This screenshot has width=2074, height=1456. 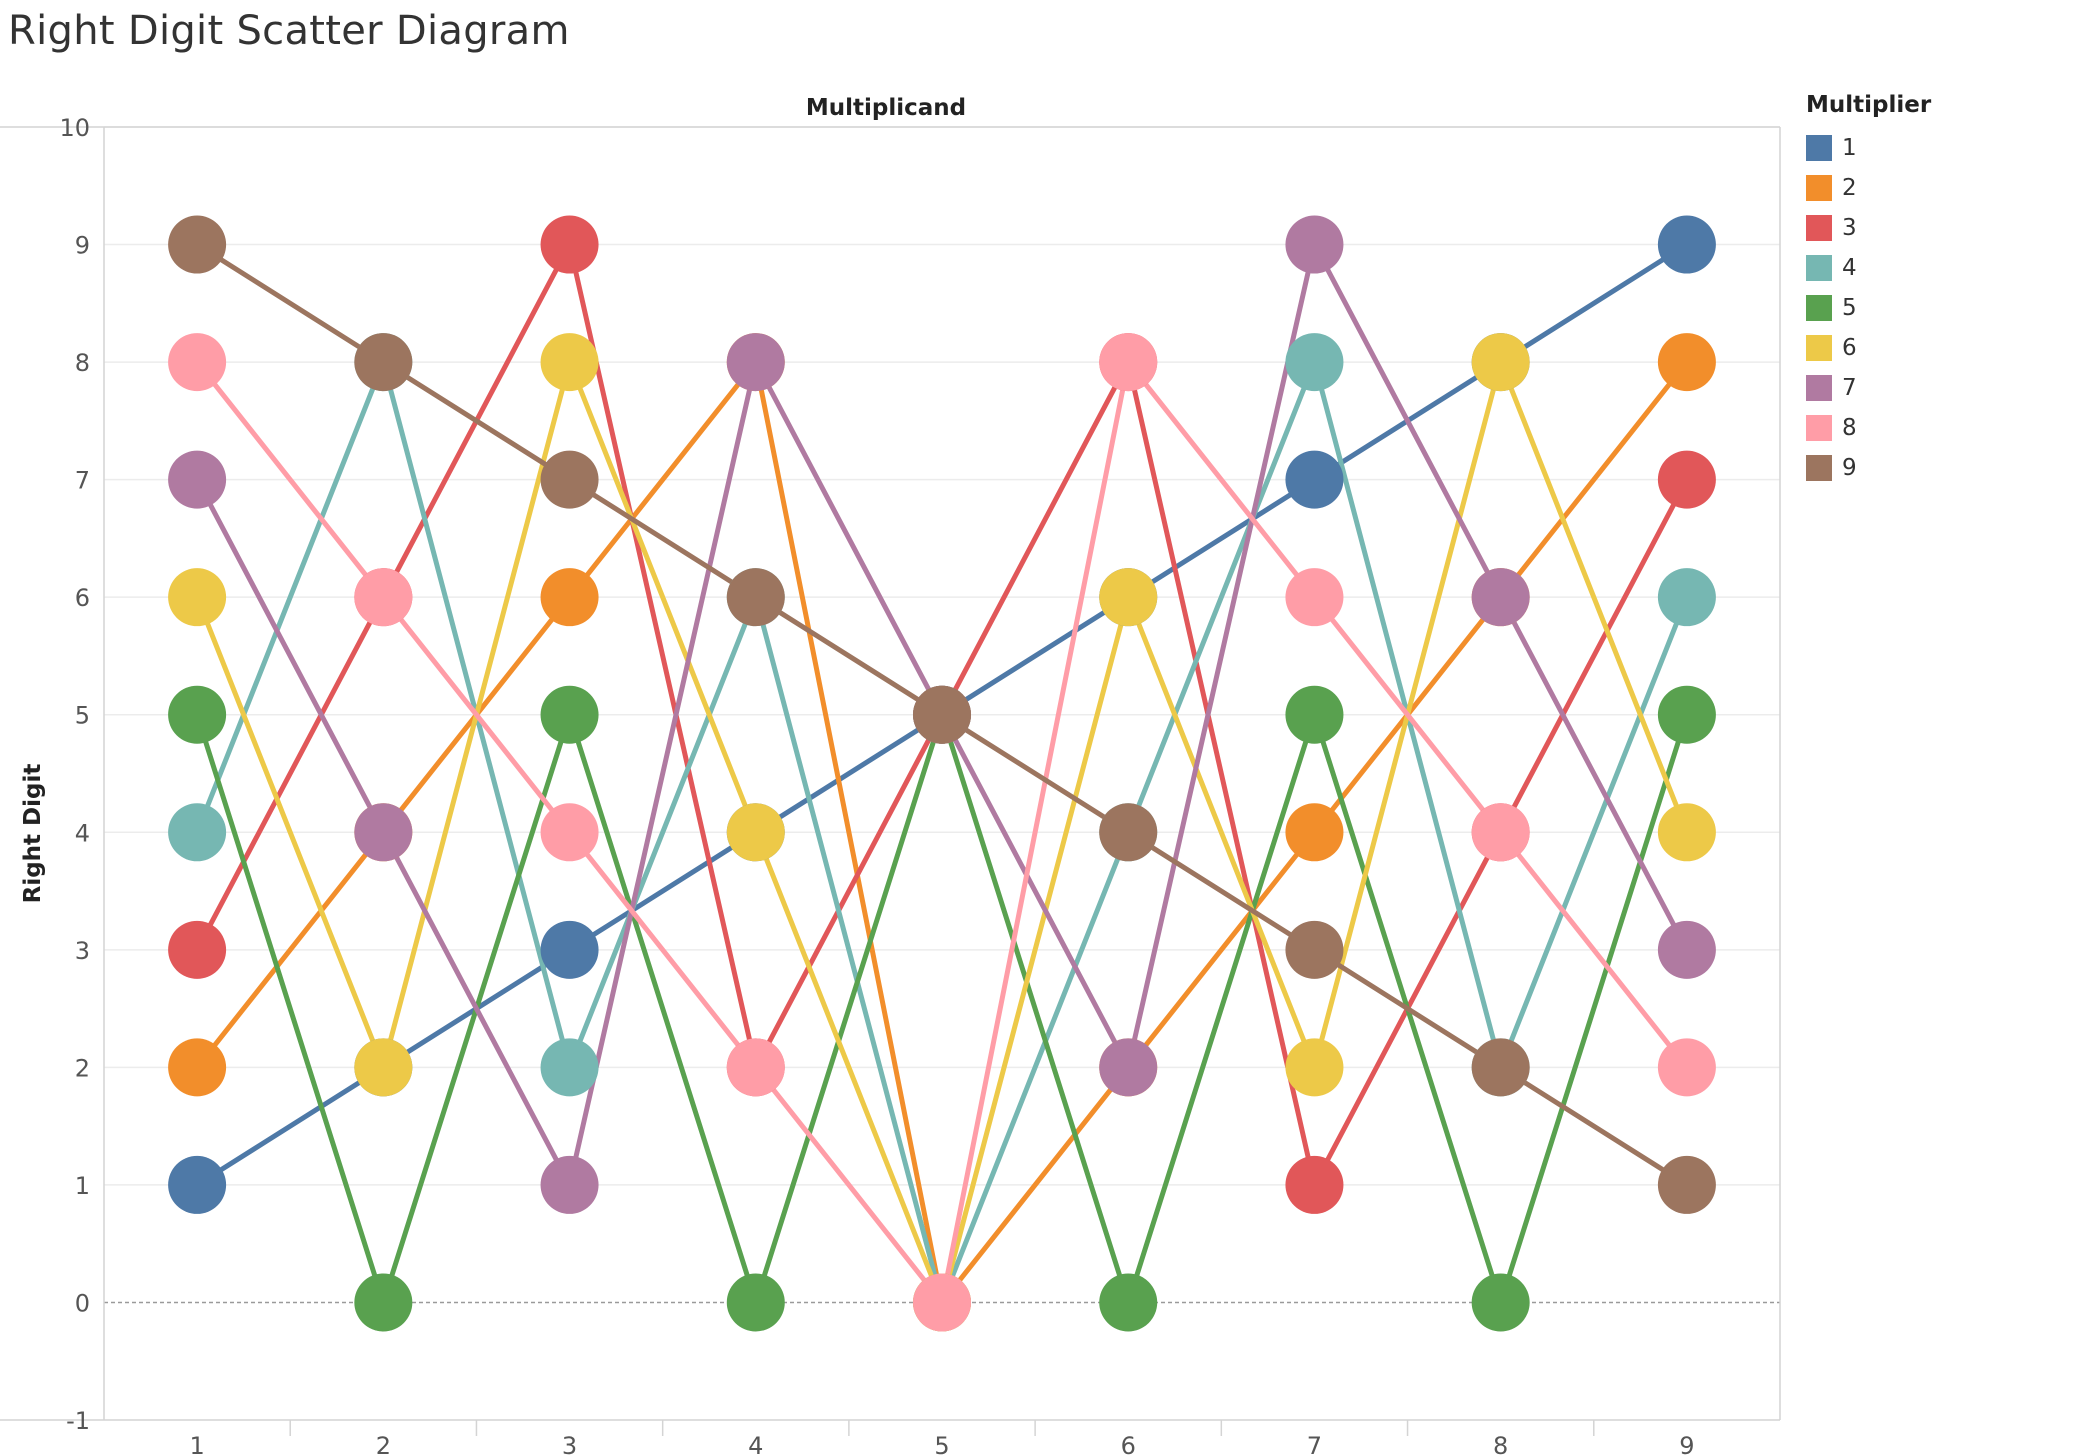 What do you see at coordinates (1314, 1444) in the screenshot?
I see `x-tick-label: 7` at bounding box center [1314, 1444].